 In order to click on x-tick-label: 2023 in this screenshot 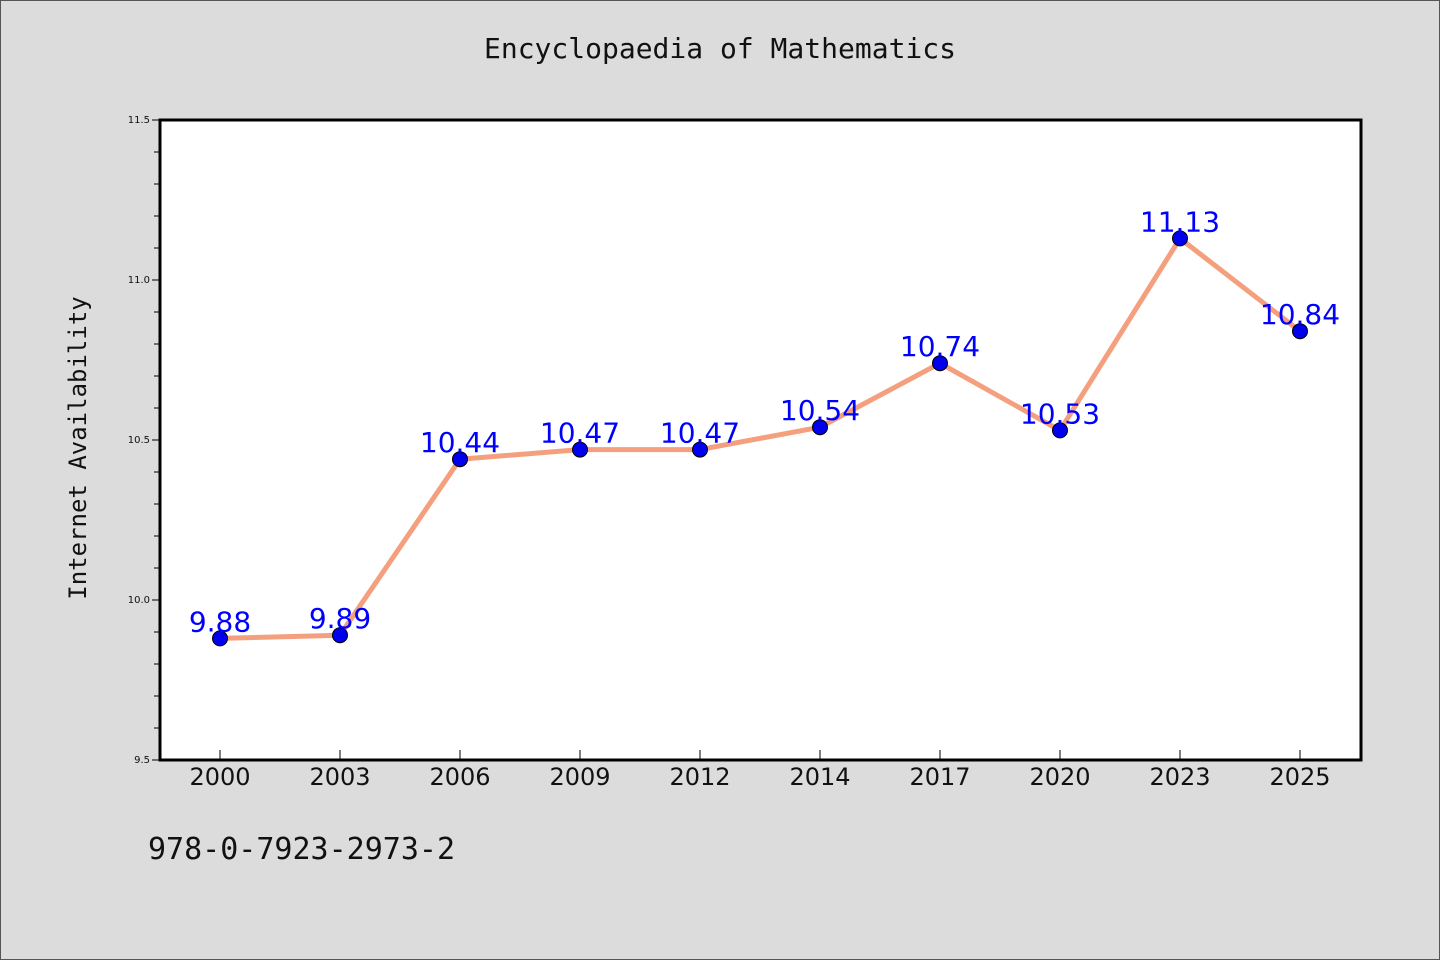, I will do `click(1179, 777)`.